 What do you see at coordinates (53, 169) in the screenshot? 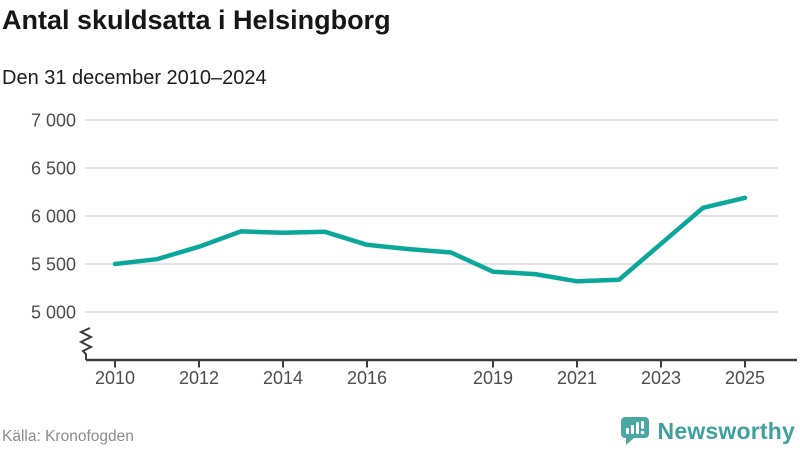
I see `y-tick-label: 6 500` at bounding box center [53, 169].